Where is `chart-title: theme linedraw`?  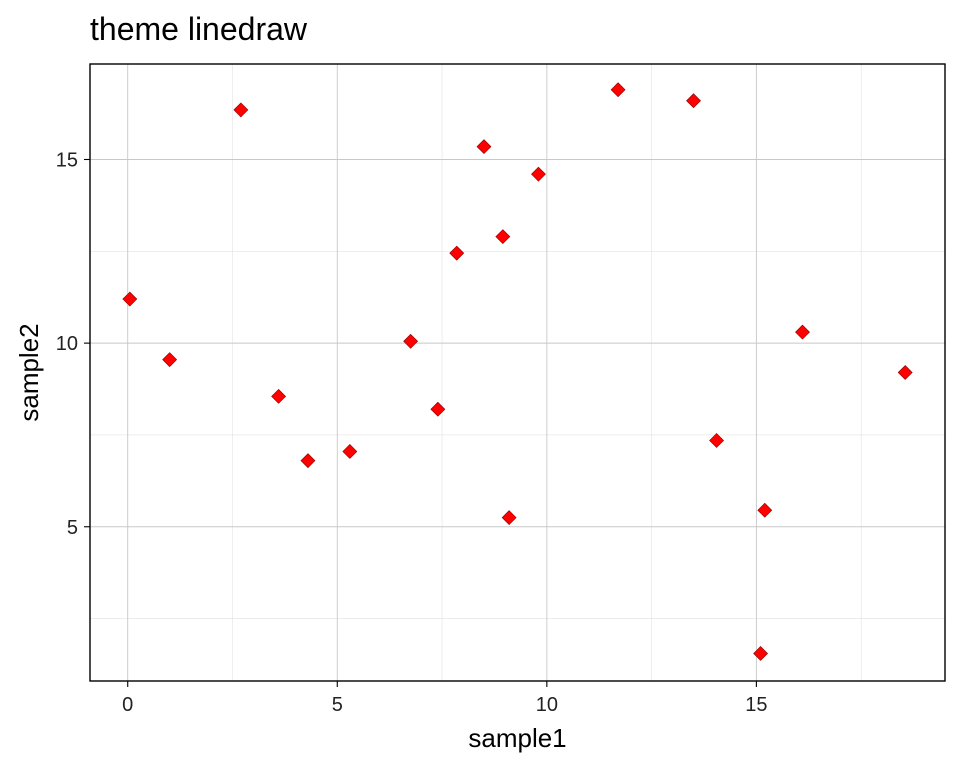 chart-title: theme linedraw is located at coordinates (199, 29).